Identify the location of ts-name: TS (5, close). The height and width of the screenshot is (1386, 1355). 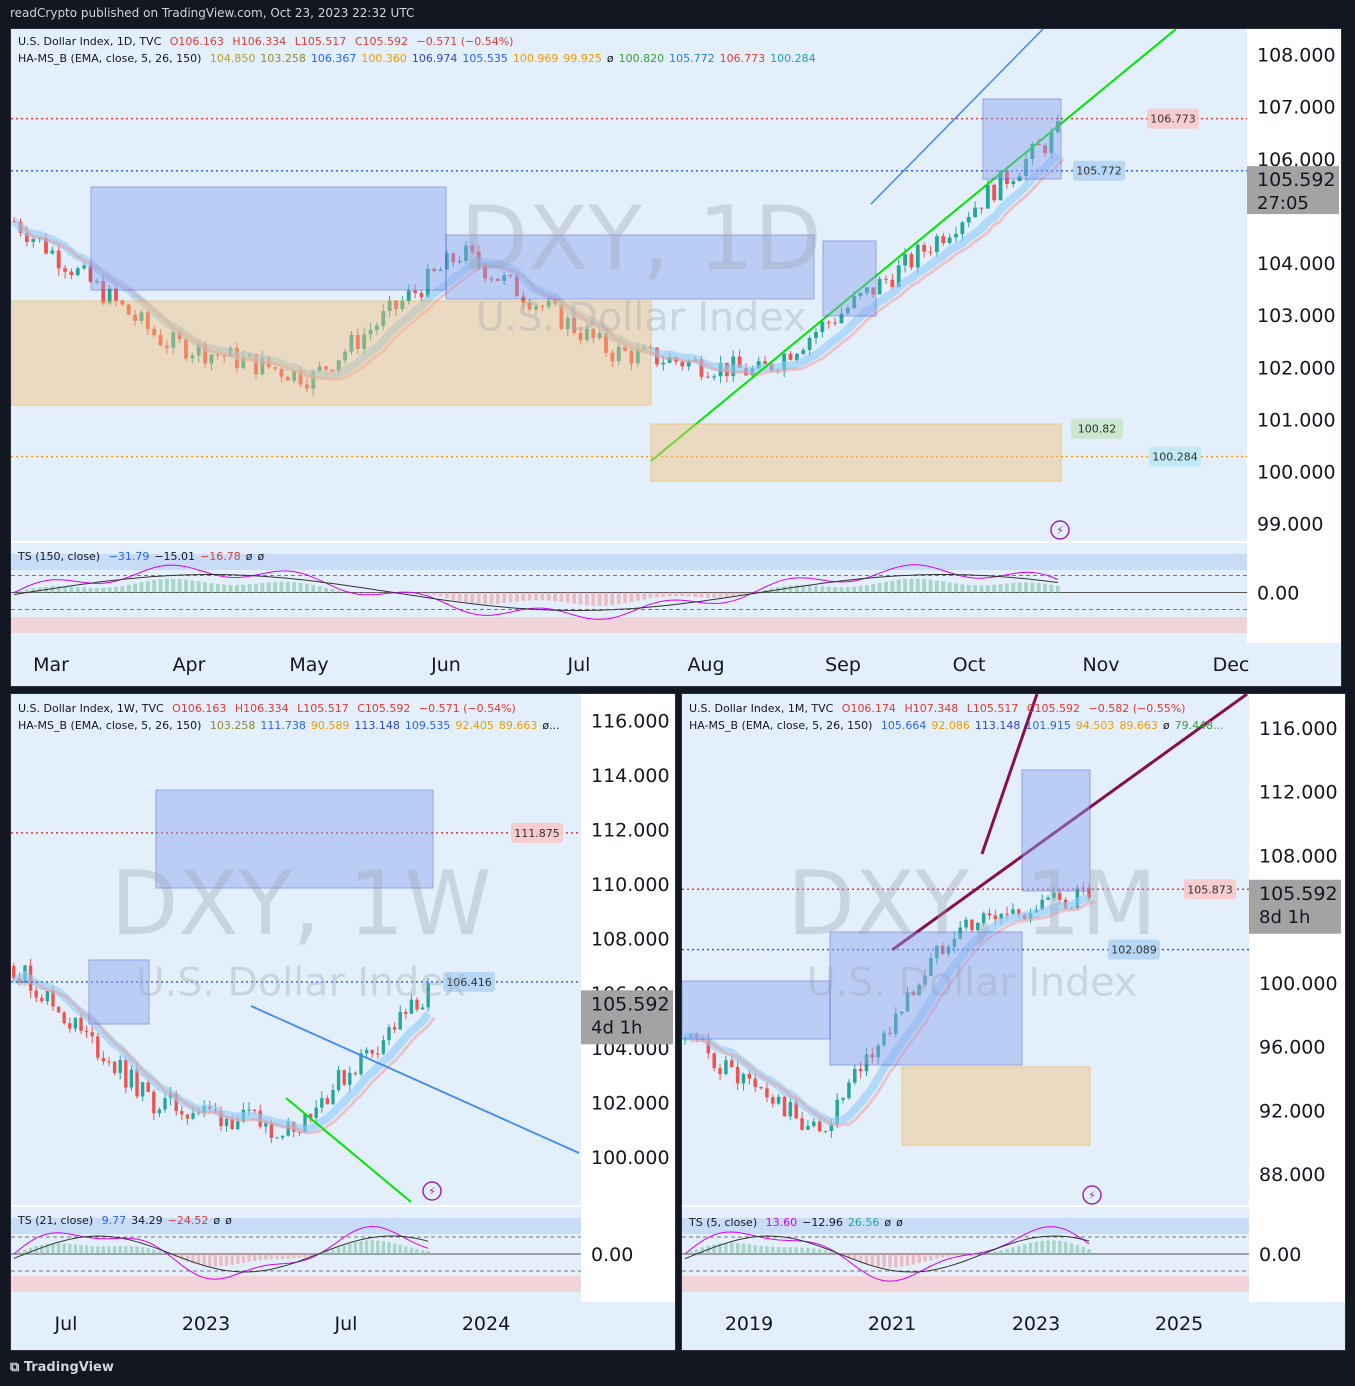
(723, 1222).